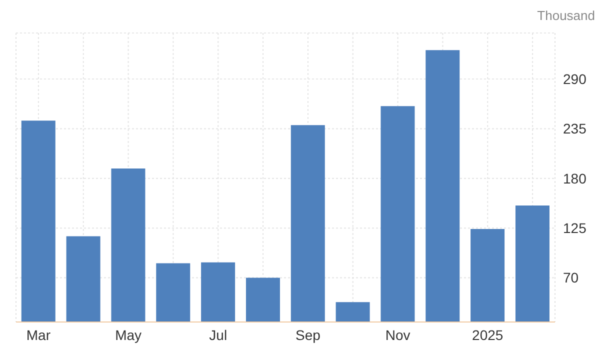 The image size is (603, 354). Describe the element at coordinates (218, 334) in the screenshot. I see `x-tick-label: Jul` at that location.